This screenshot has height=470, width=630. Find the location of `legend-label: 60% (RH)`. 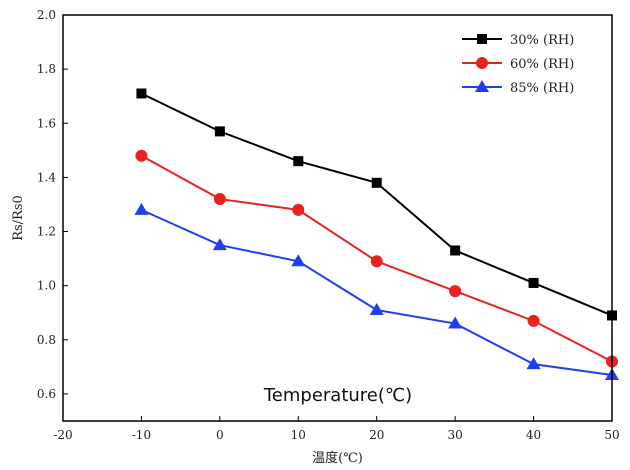

legend-label: 60% (RH) is located at coordinates (542, 64).